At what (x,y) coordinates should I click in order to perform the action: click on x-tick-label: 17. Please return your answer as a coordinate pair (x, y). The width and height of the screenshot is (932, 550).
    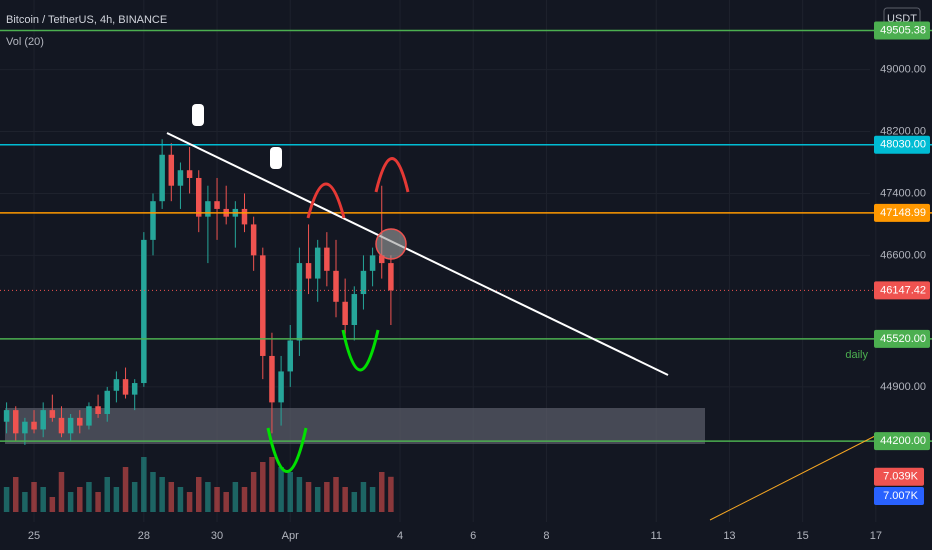
    Looking at the image, I should click on (876, 536).